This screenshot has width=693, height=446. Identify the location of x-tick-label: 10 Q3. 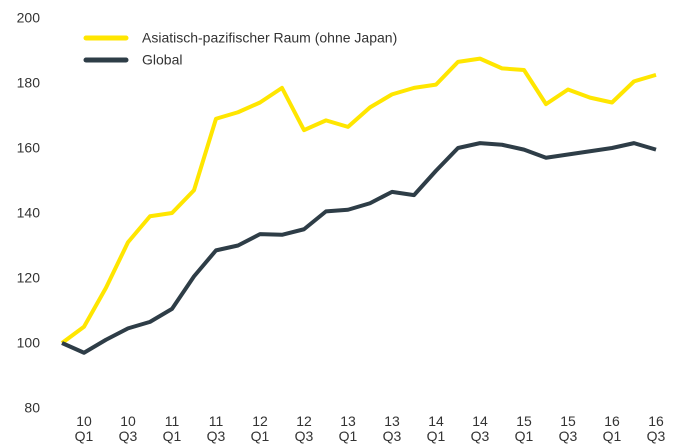
(128, 428).